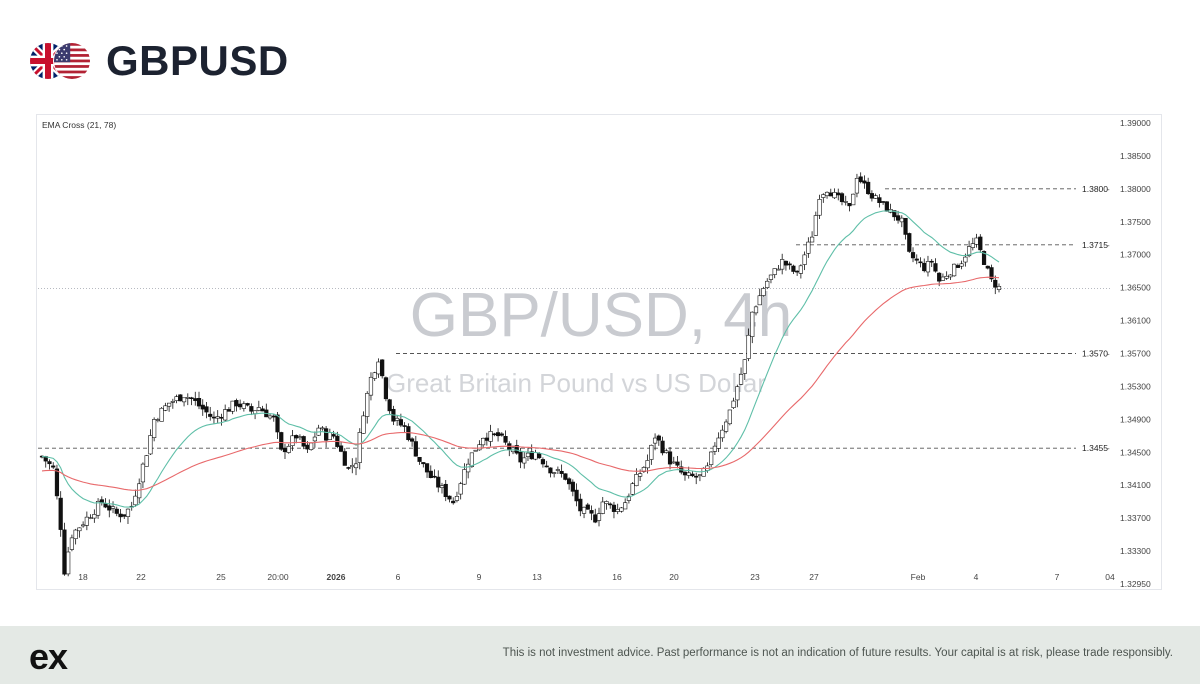  I want to click on level-label: 1.3800, so click(1095, 189).